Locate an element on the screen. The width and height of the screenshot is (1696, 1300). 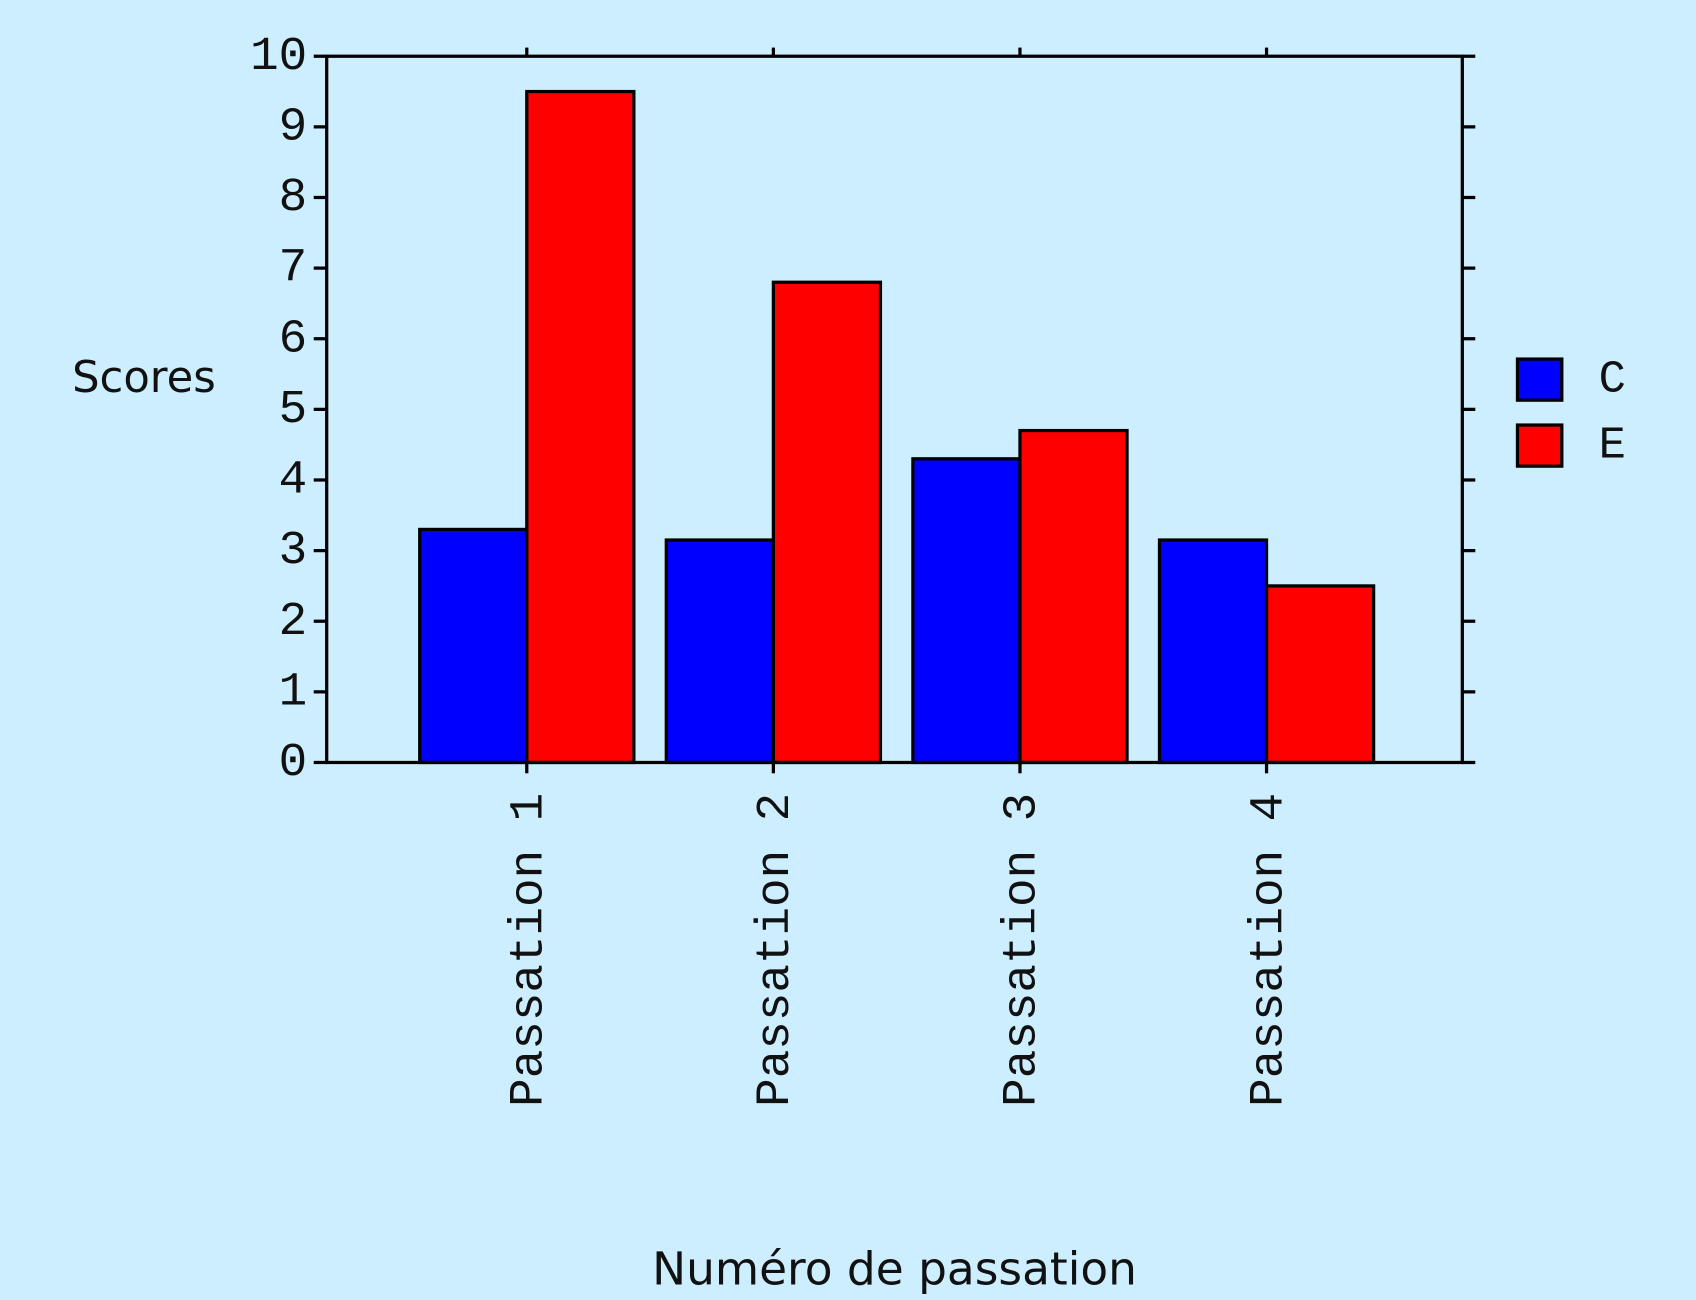
y-tick-label: 1 is located at coordinates (293, 692).